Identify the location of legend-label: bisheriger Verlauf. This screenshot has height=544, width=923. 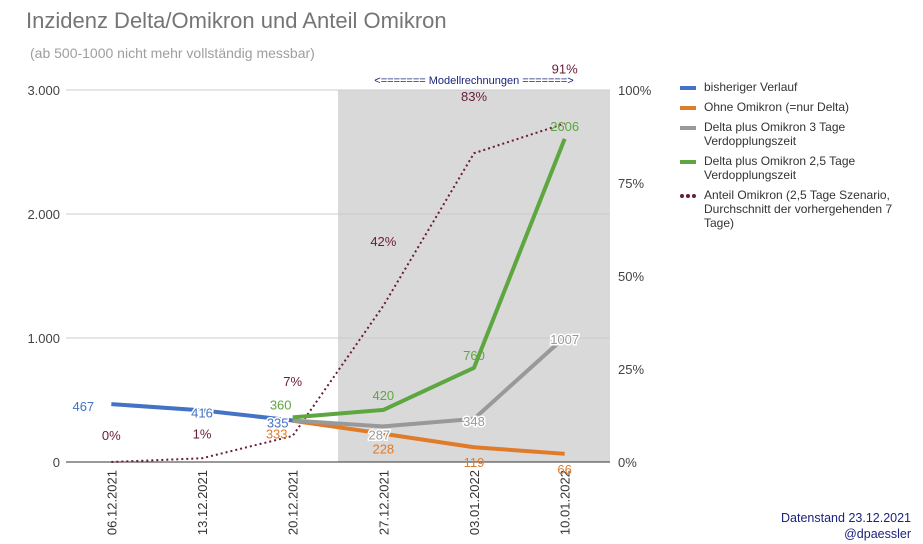
(751, 87).